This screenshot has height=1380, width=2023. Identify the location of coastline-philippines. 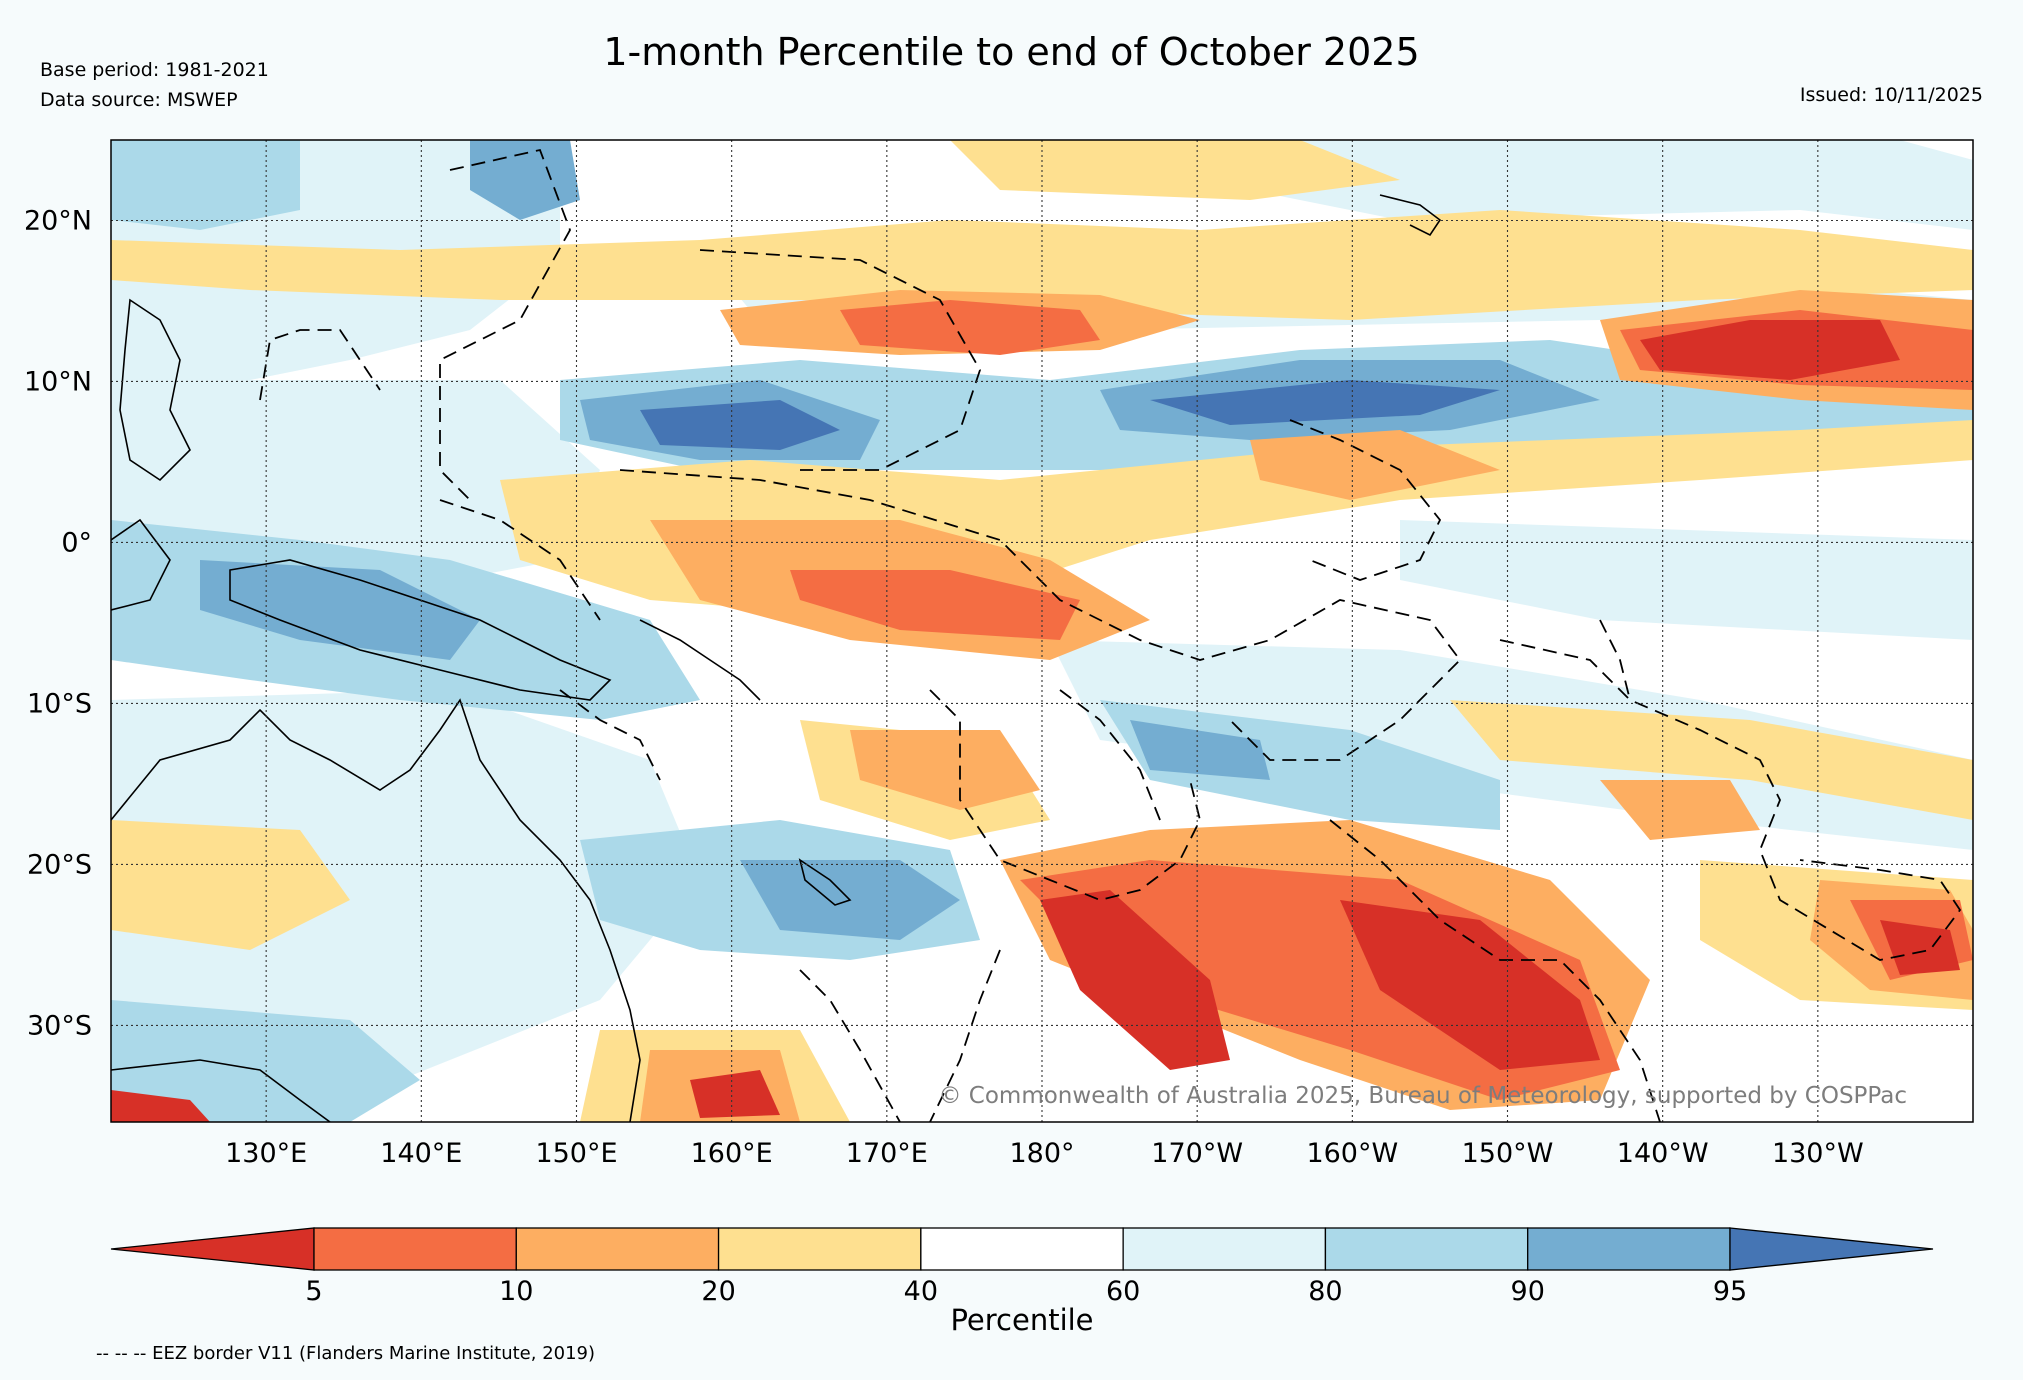
(155, 390).